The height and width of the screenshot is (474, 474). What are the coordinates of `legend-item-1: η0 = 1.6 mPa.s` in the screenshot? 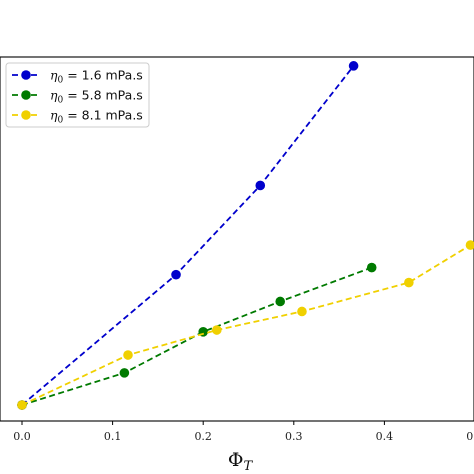 It's located at (77, 77).